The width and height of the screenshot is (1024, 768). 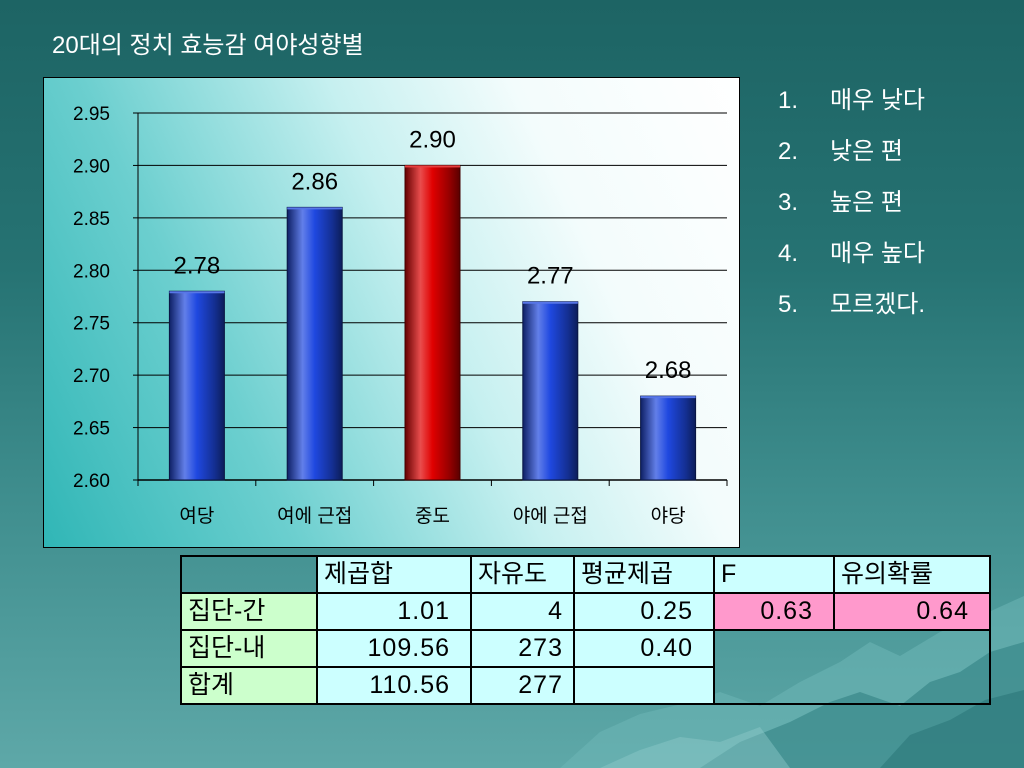 What do you see at coordinates (877, 100) in the screenshot?
I see `scale-legend-label: 매우 낮다` at bounding box center [877, 100].